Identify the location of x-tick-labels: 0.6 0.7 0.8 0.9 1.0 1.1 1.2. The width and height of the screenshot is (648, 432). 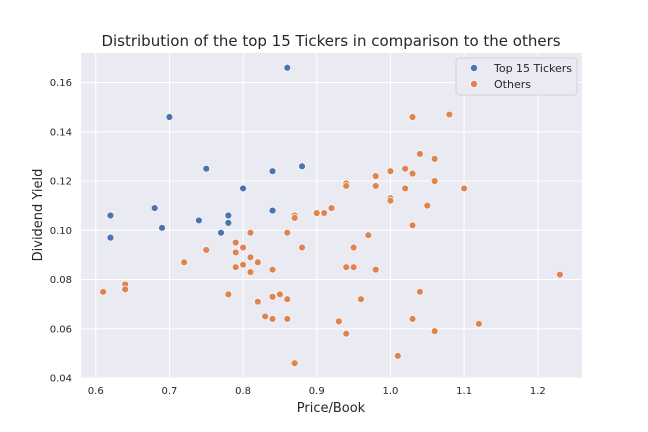
(317, 391).